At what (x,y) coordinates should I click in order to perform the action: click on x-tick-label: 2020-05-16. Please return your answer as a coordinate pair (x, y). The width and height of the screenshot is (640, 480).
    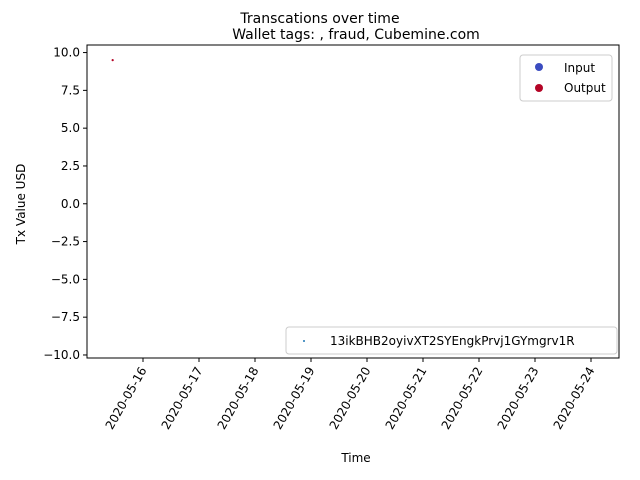
    Looking at the image, I should click on (126, 398).